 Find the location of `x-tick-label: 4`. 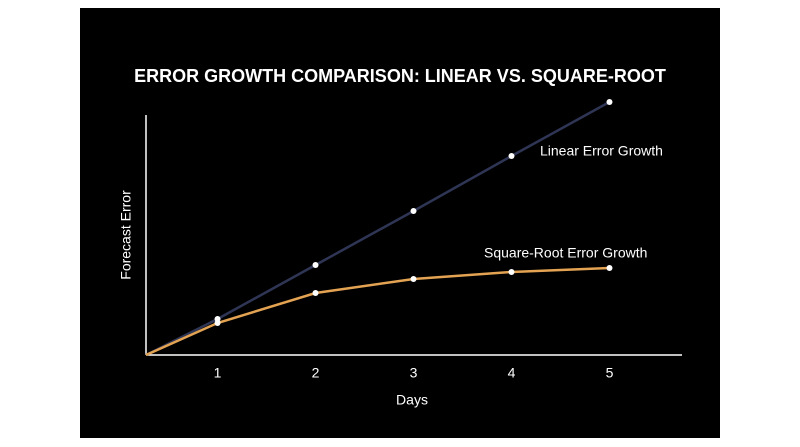

x-tick-label: 4 is located at coordinates (512, 373).